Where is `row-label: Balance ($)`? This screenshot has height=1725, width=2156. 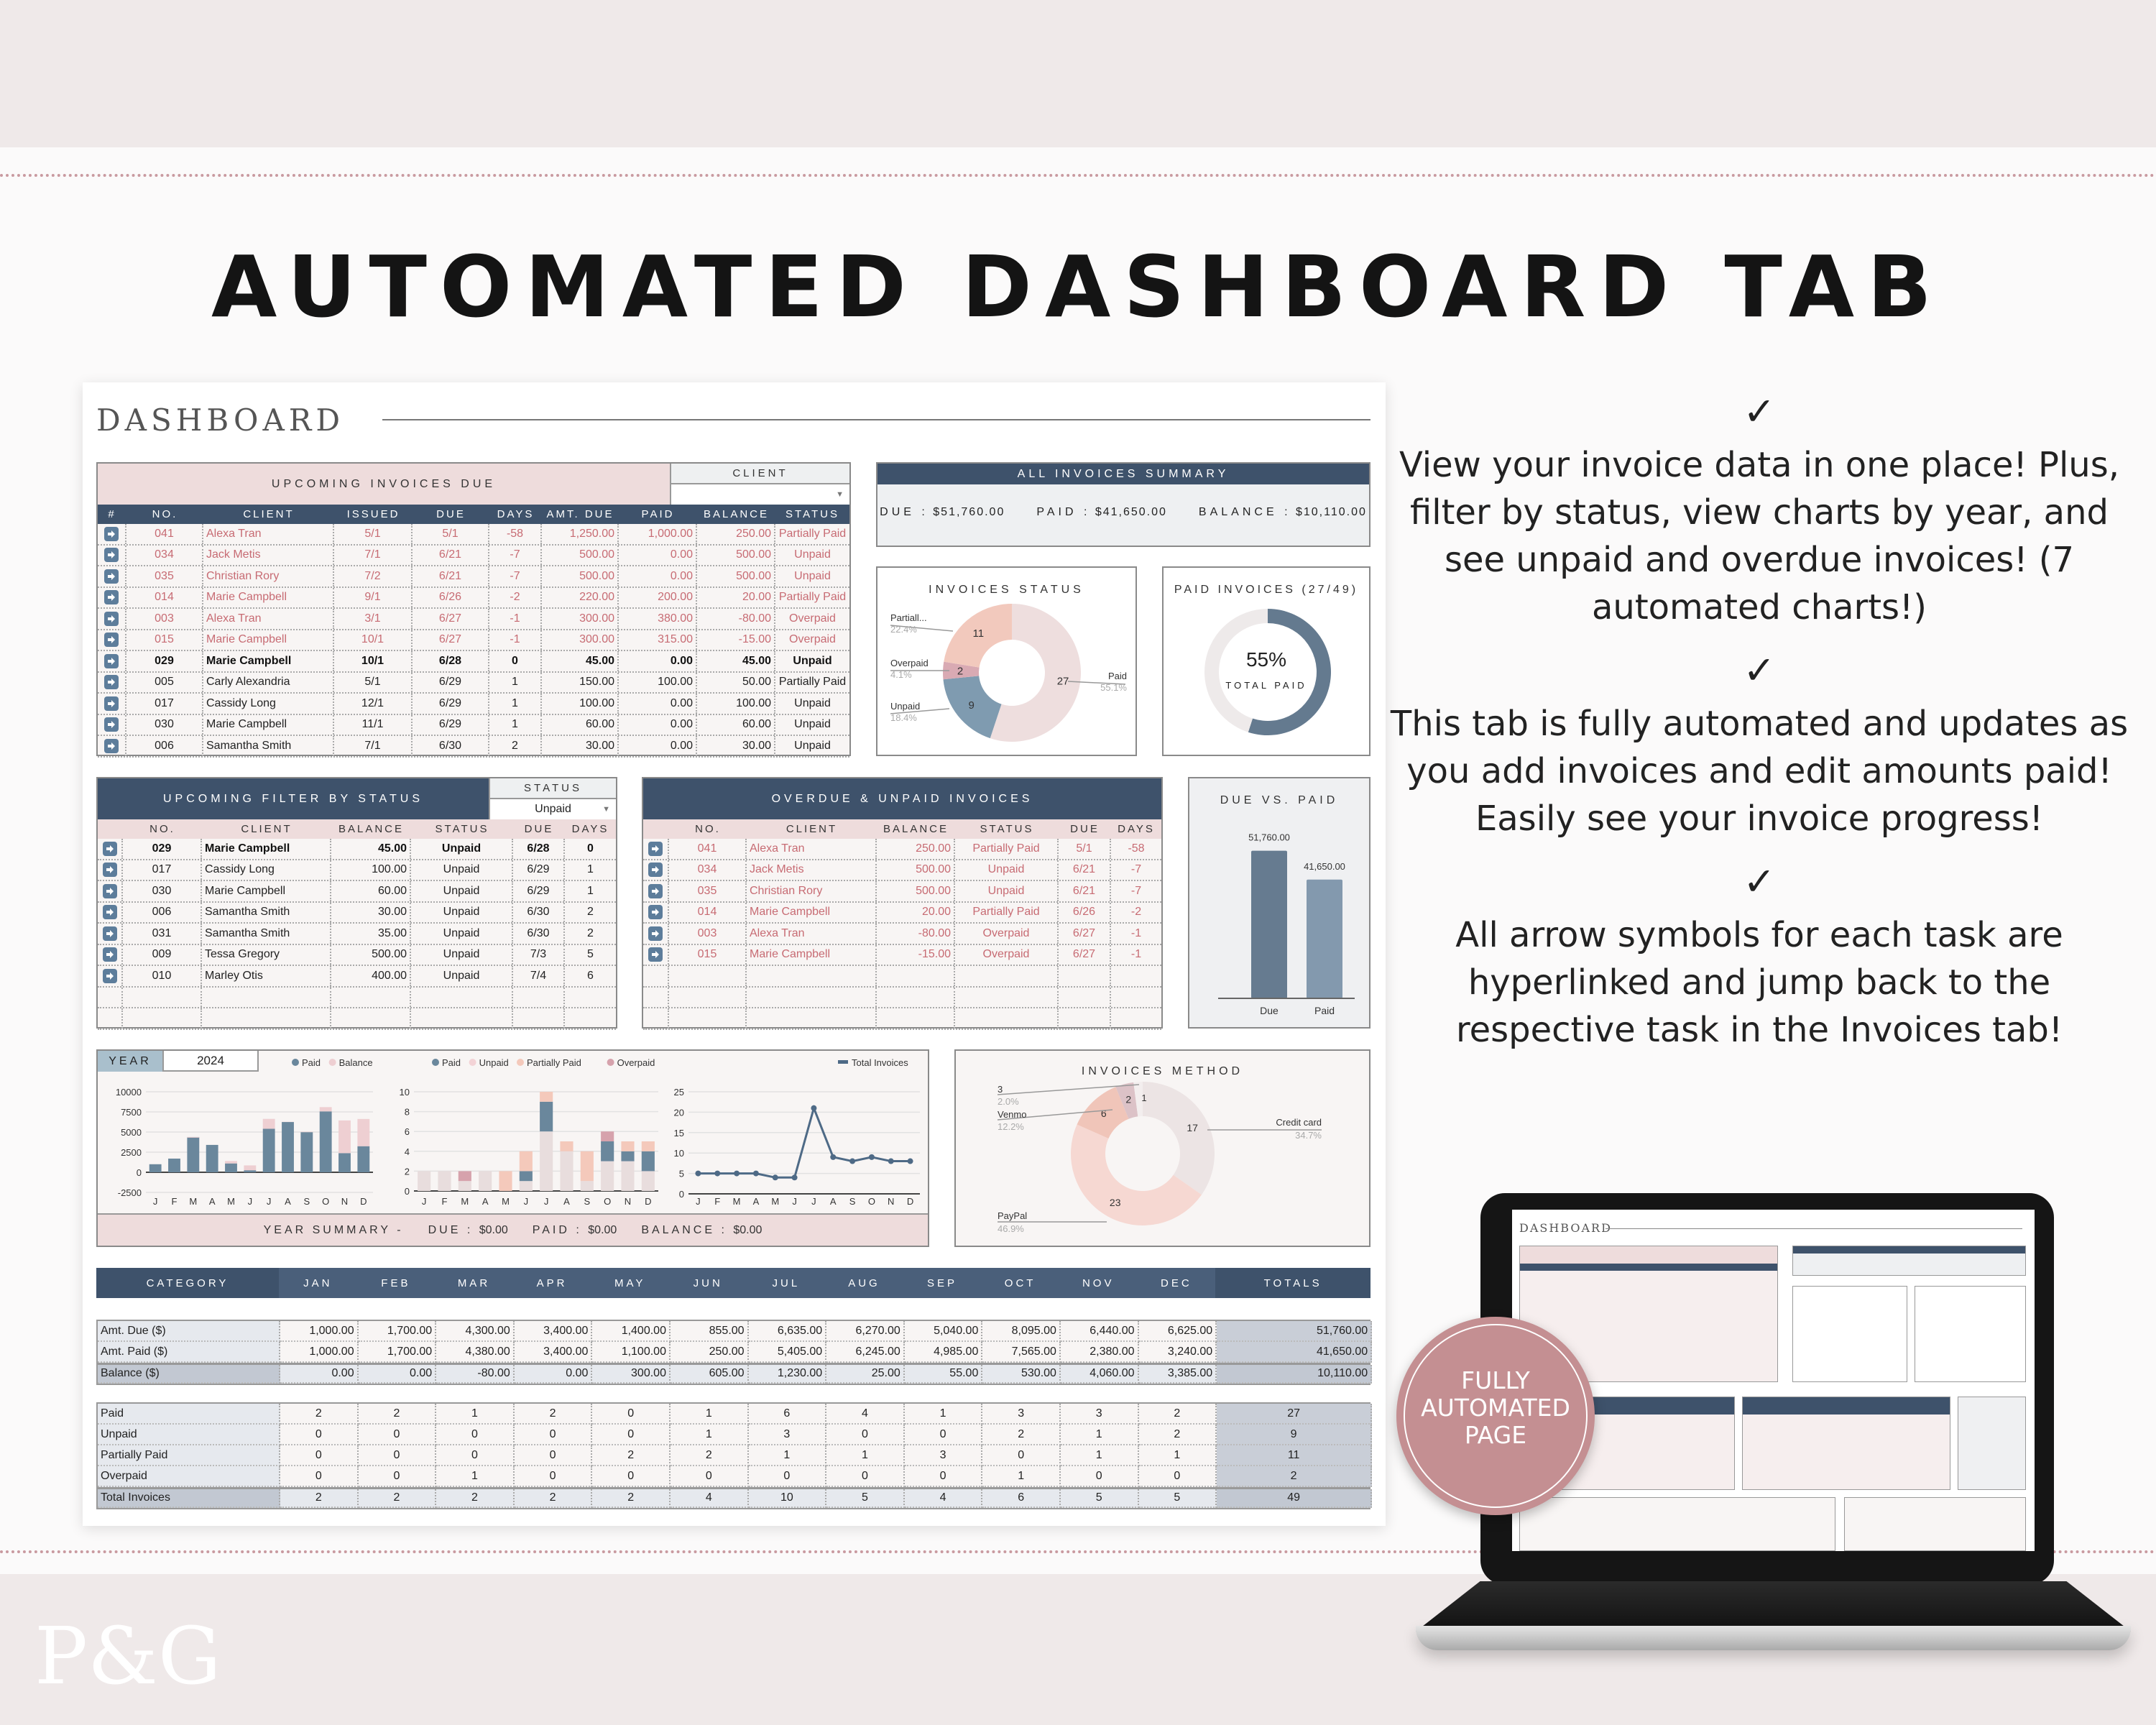
row-label: Balance ($) is located at coordinates (189, 1374).